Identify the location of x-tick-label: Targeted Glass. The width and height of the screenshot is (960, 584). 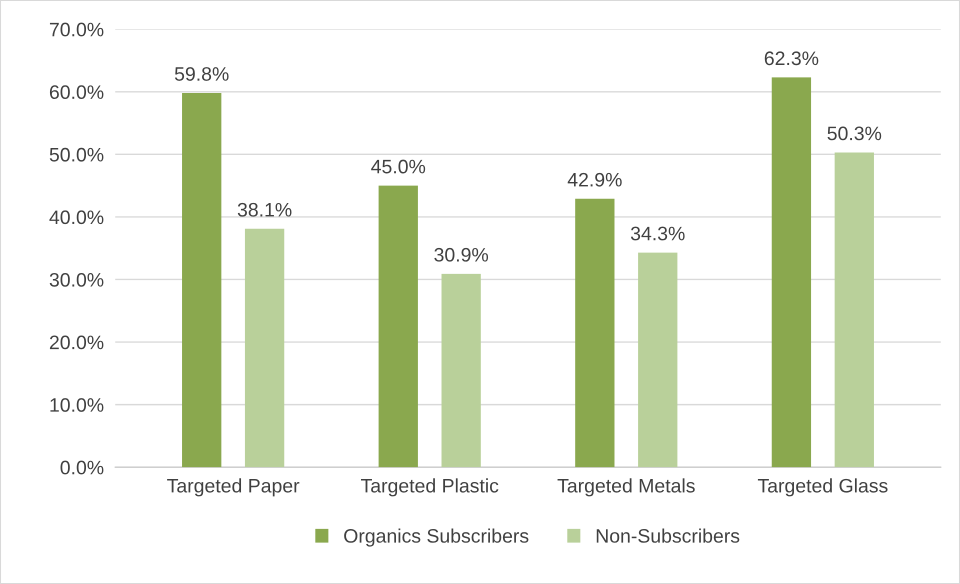
(823, 487).